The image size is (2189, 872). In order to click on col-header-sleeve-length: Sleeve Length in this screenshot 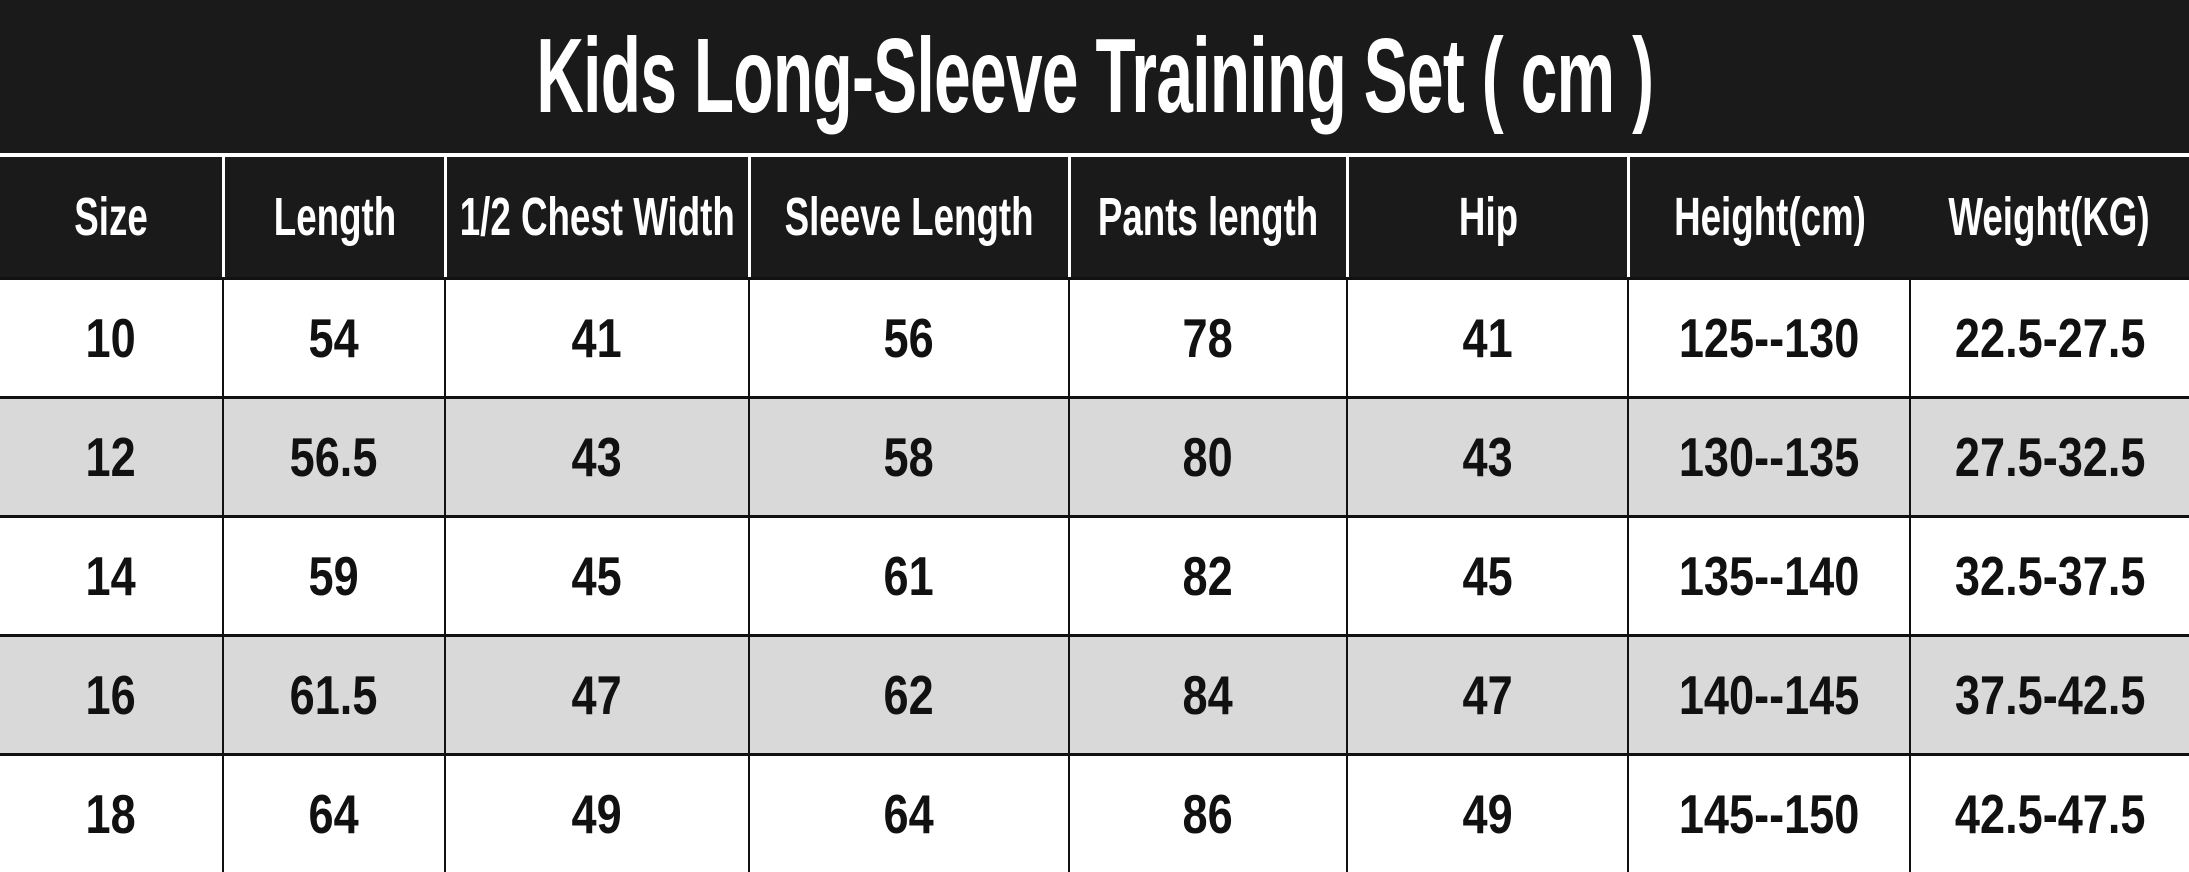, I will do `click(908, 217)`.